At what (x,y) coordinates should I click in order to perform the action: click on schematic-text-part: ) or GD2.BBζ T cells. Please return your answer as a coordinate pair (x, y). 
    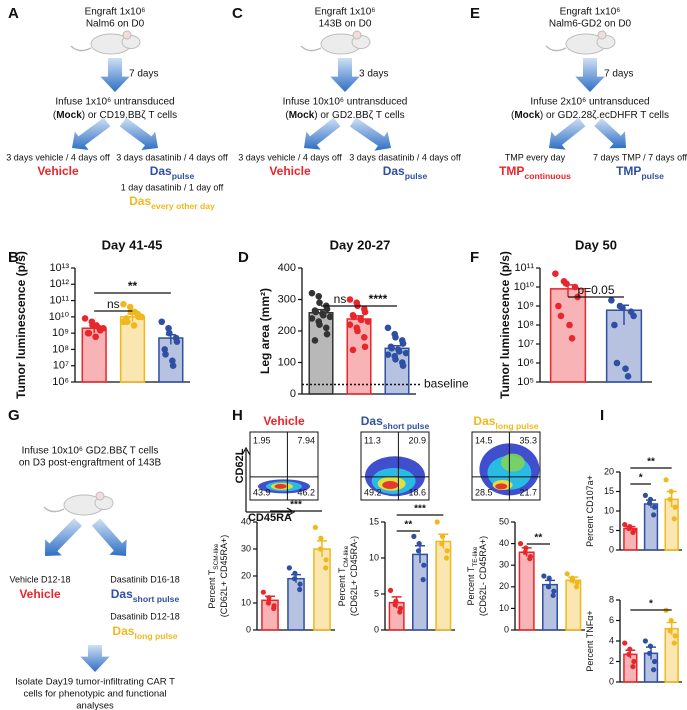
    Looking at the image, I should click on (359, 115).